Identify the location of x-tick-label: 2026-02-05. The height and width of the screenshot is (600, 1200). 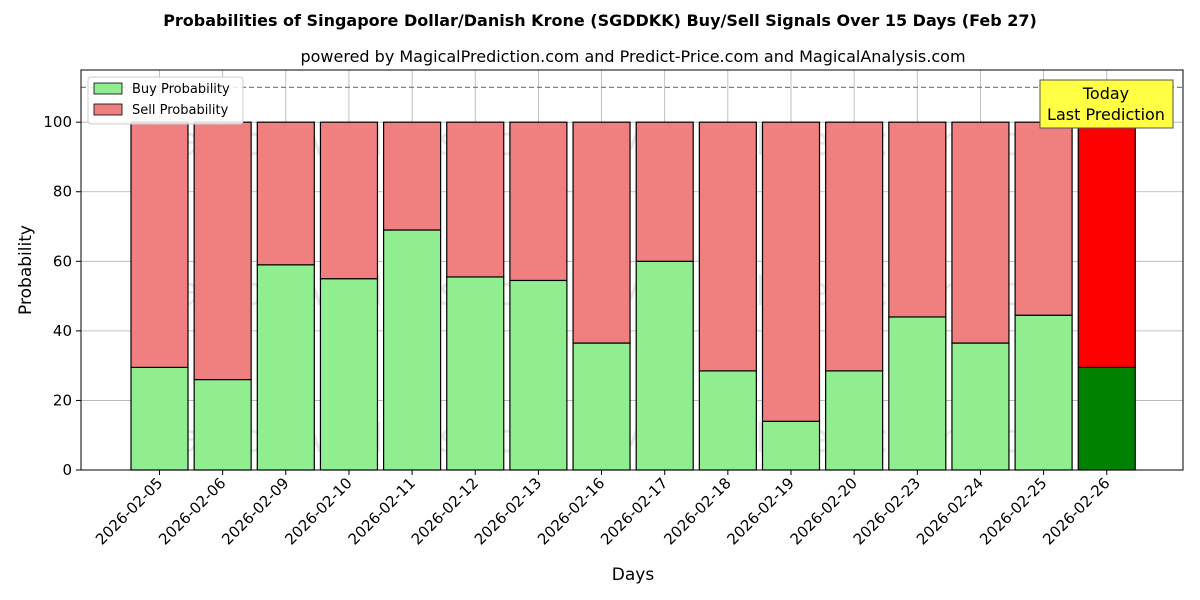
(129, 511).